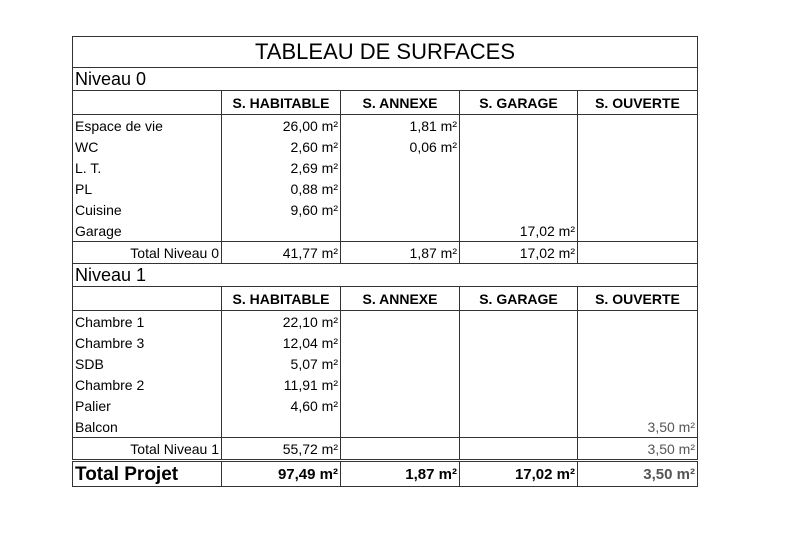  I want to click on level-total-row: Total Niveau 1 55,72 m² 3,50 m², so click(385, 449).